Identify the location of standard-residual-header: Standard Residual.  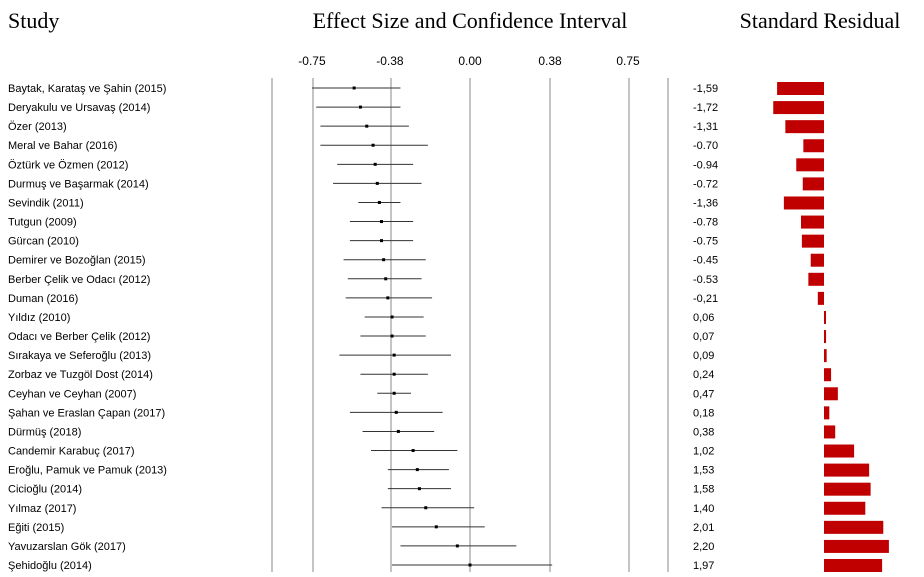
(820, 20).